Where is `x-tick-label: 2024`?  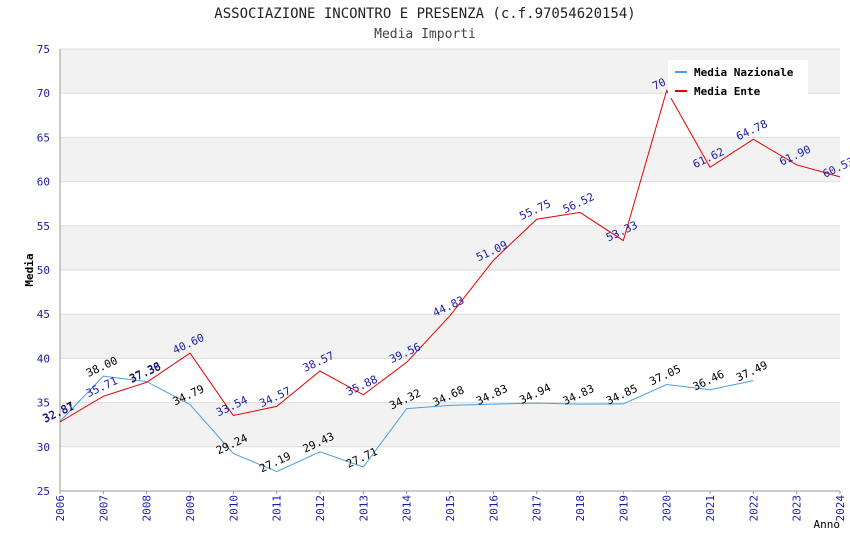 x-tick-label: 2024 is located at coordinates (840, 508).